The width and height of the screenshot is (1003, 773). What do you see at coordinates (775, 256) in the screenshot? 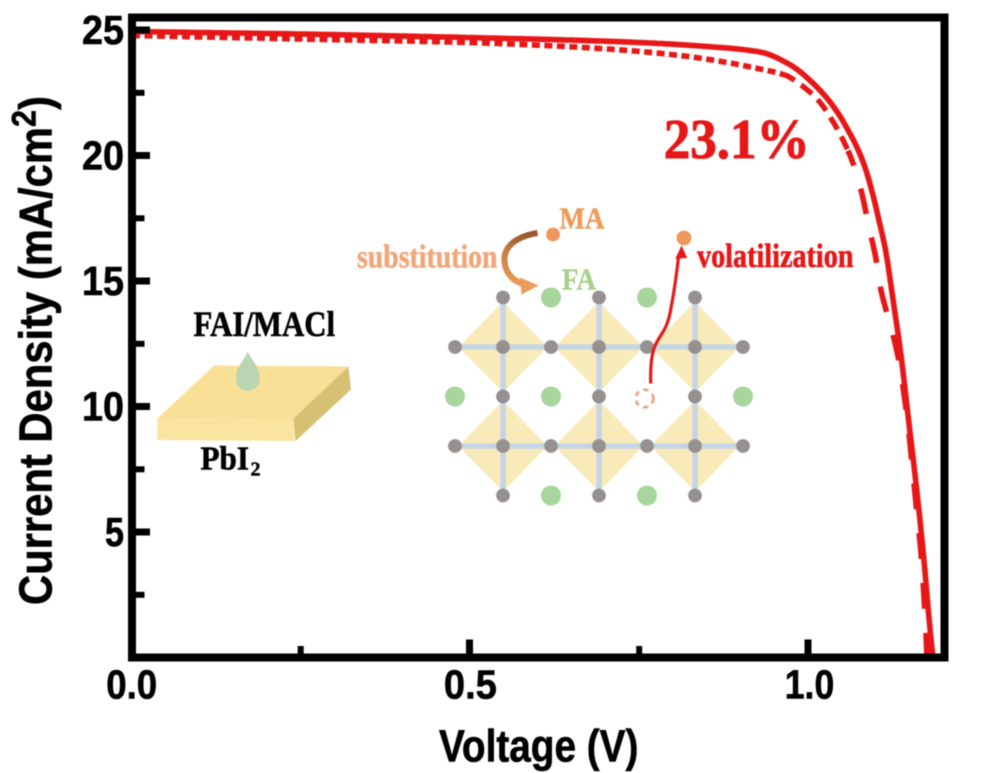
I see `svg-text: volatilization` at bounding box center [775, 256].